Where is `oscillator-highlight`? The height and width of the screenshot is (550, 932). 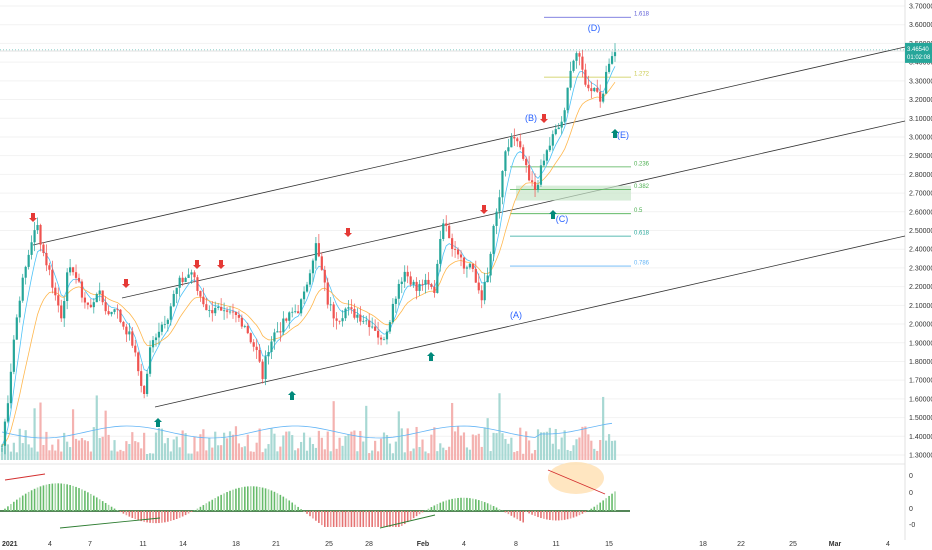
oscillator-highlight is located at coordinates (576, 478).